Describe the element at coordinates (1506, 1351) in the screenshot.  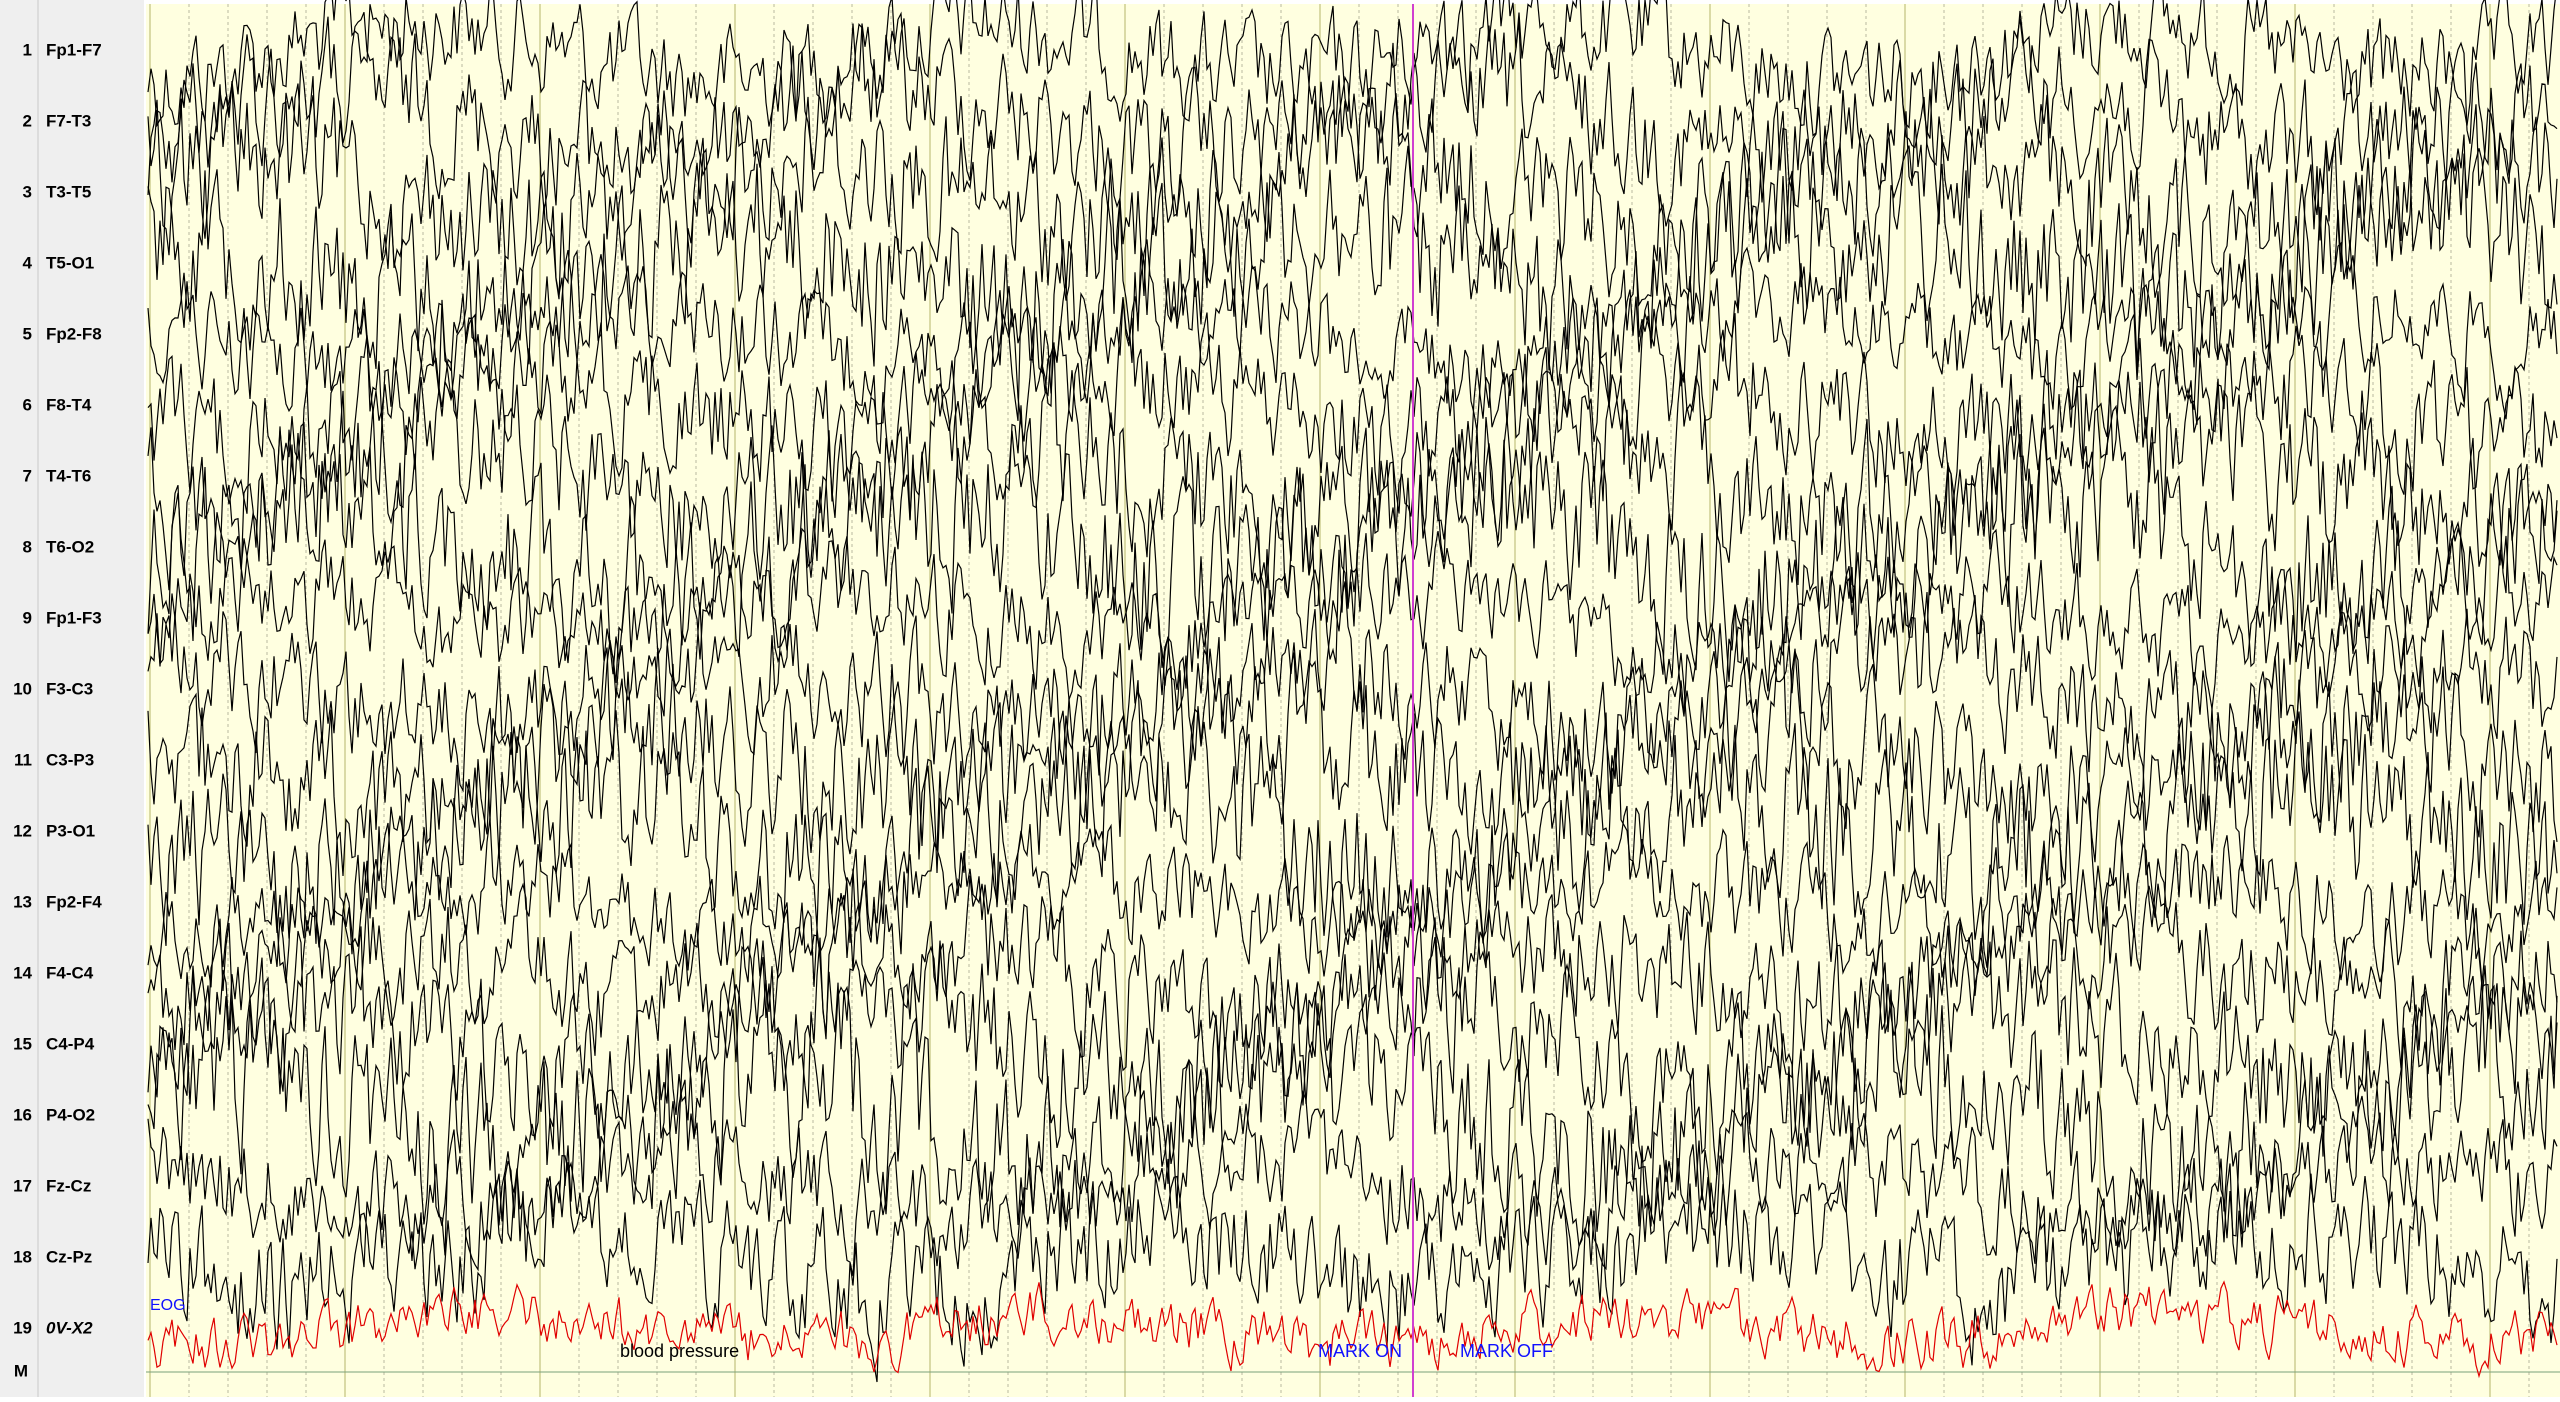
I see `annotation-mark-off: MARK OFF` at that location.